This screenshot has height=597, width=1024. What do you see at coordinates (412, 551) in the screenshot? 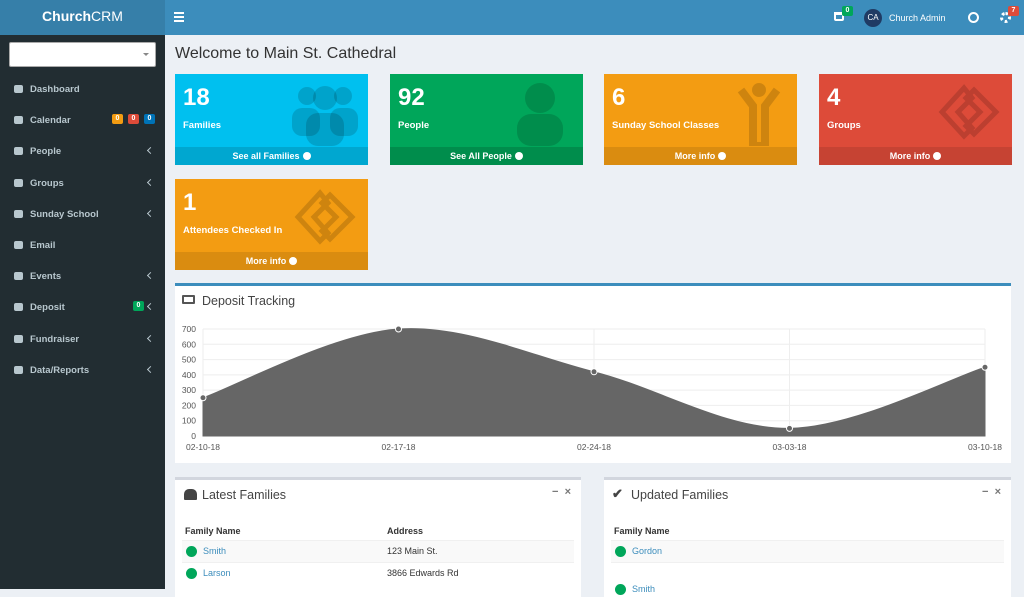
I see `address: 123 Main St.` at bounding box center [412, 551].